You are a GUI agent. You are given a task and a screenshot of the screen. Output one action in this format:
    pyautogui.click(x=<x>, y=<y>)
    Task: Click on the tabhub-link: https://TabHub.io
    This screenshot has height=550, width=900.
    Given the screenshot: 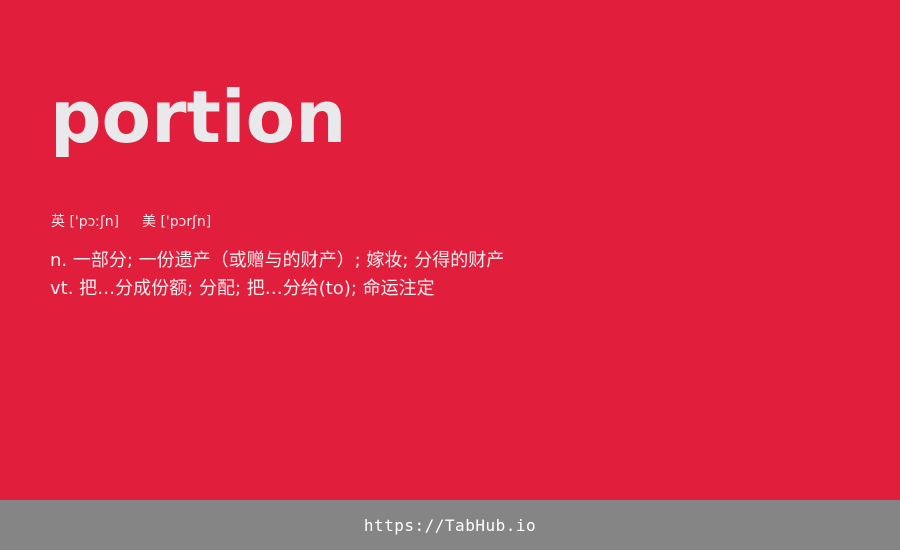 What is the action you would take?
    pyautogui.click(x=450, y=525)
    